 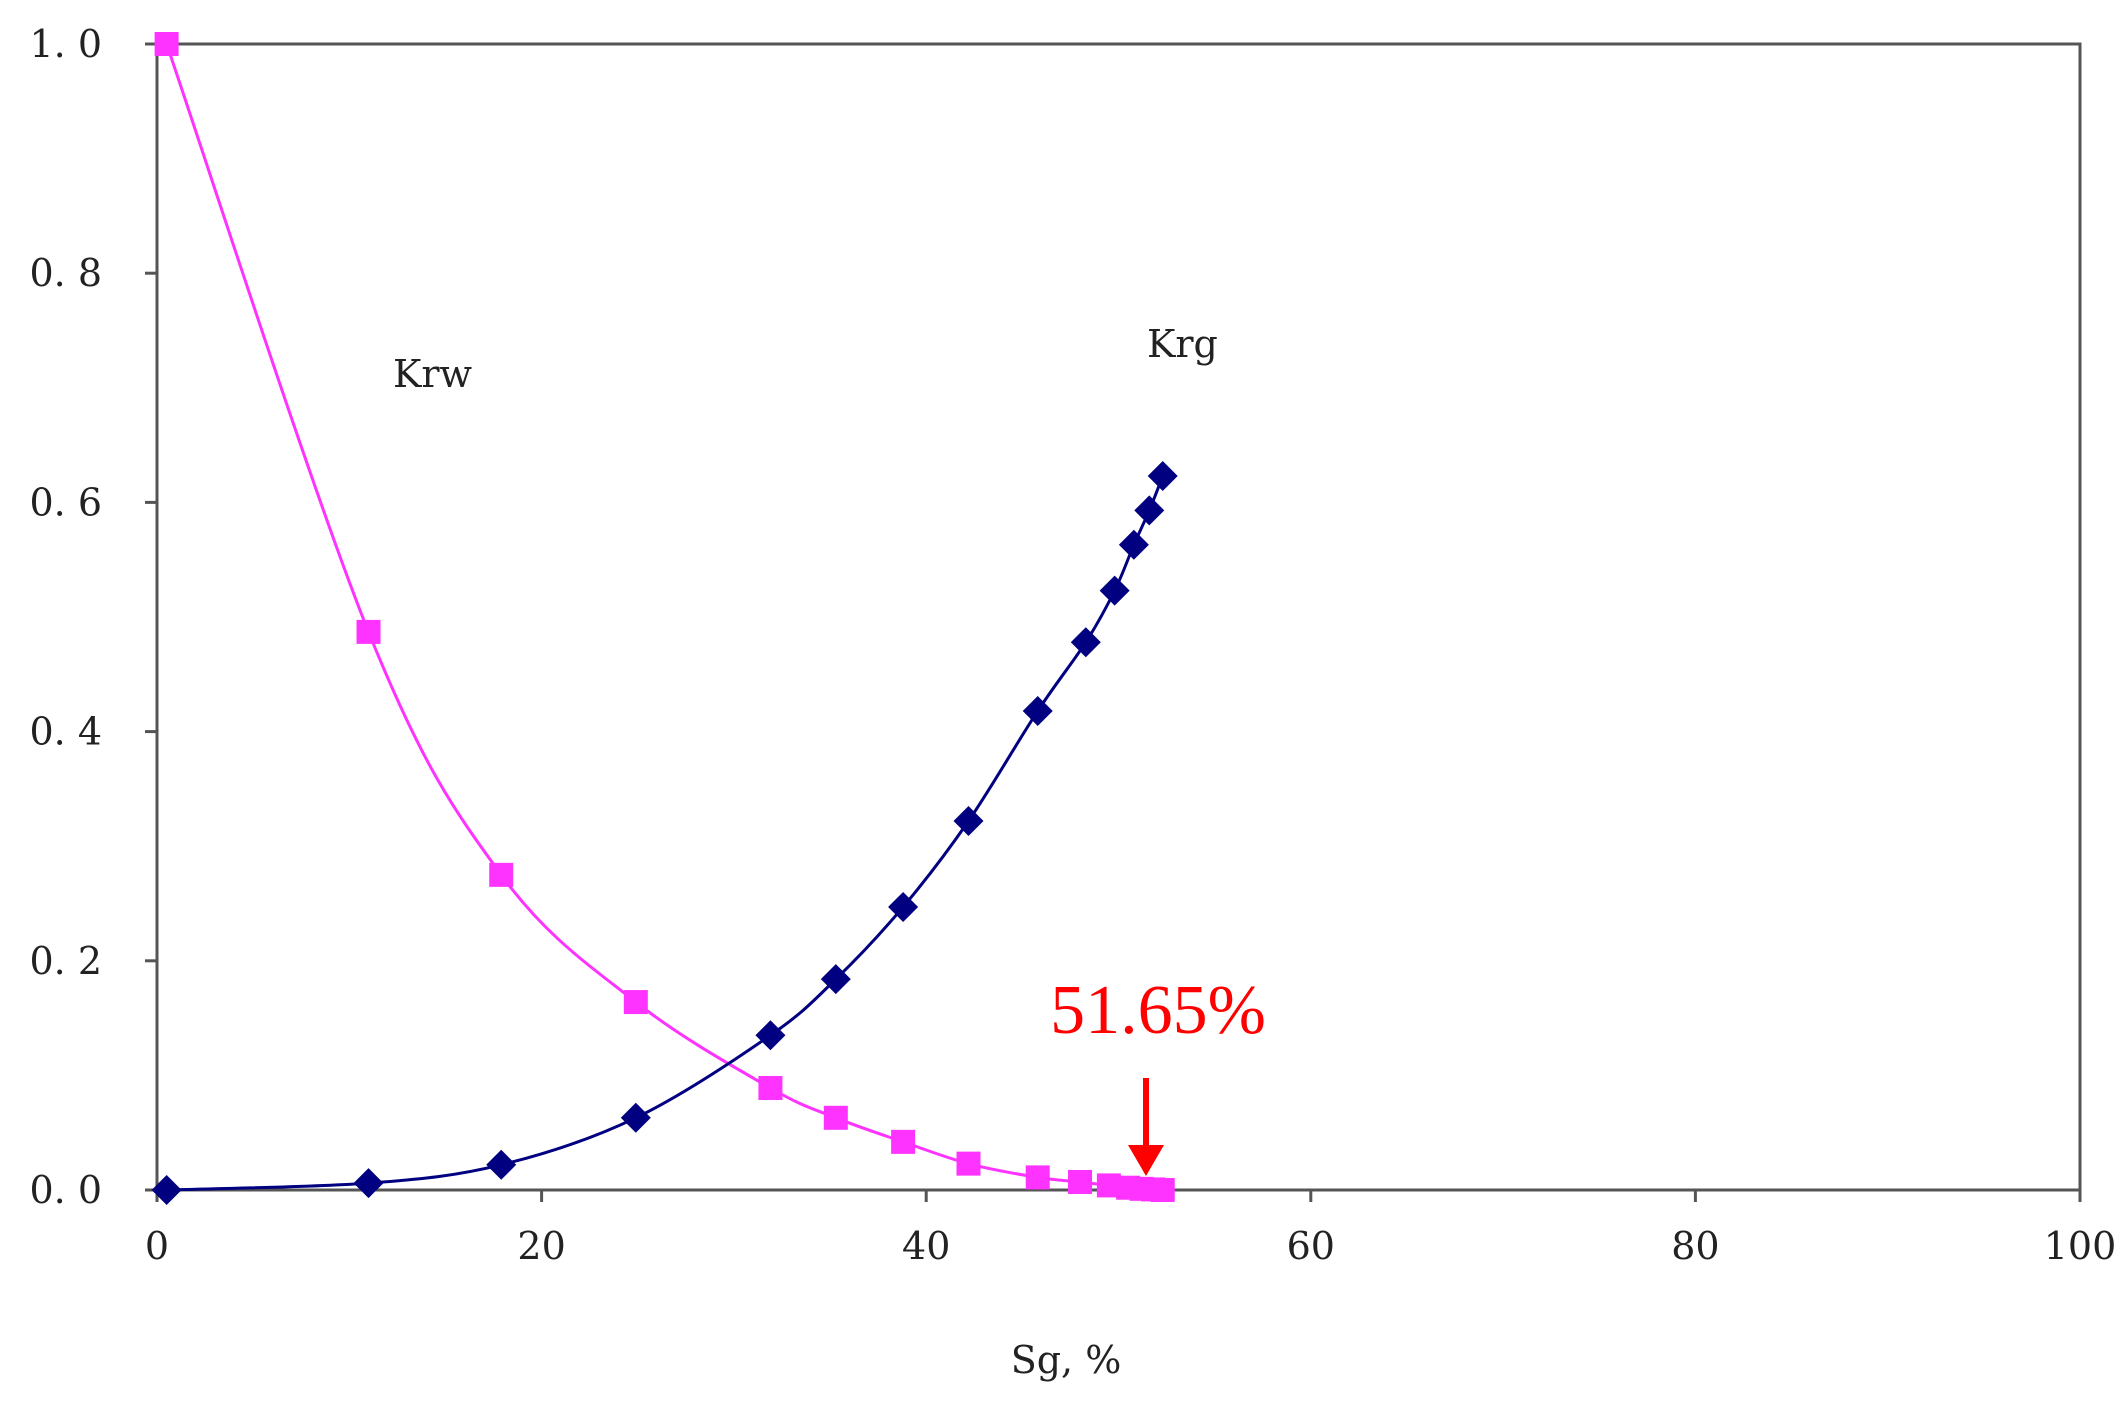 I want to click on y-tick-label: 1. 0, so click(x=65, y=44).